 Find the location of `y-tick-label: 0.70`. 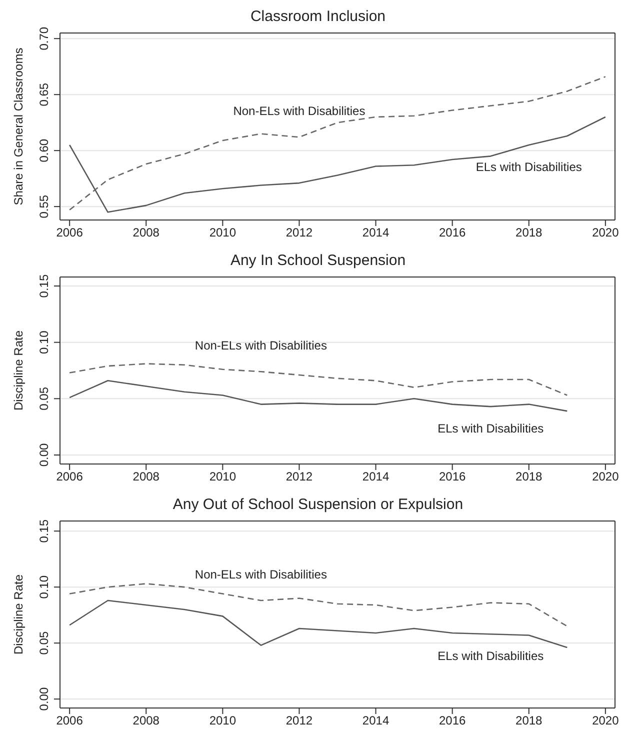

y-tick-label: 0.70 is located at coordinates (44, 38).